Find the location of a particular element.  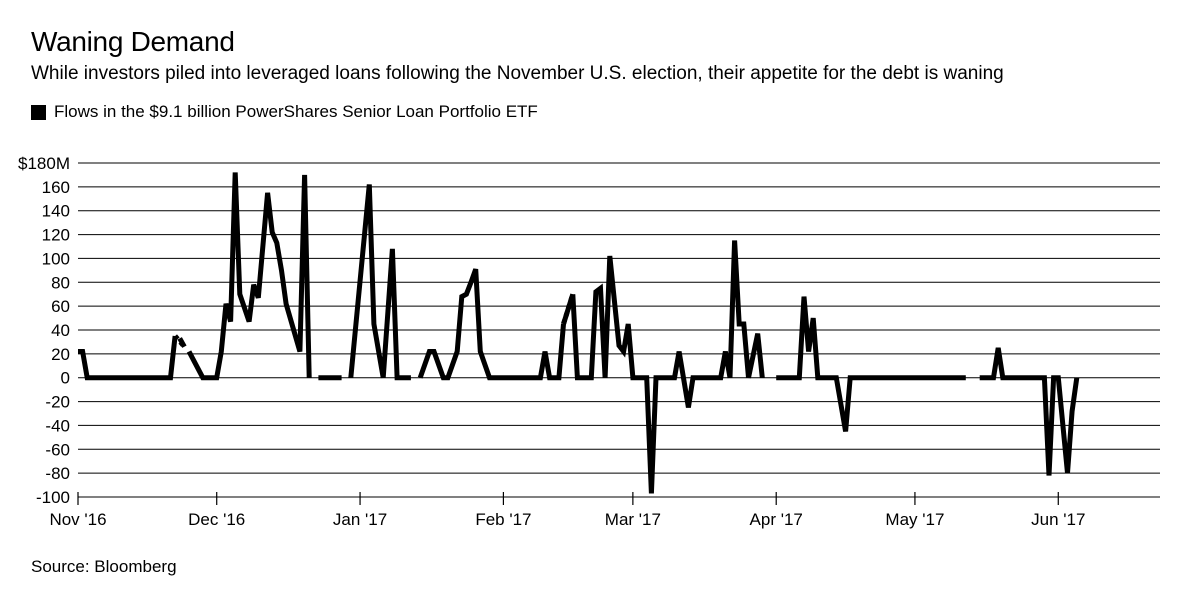

y-tick-label: 120 is located at coordinates (56, 235).